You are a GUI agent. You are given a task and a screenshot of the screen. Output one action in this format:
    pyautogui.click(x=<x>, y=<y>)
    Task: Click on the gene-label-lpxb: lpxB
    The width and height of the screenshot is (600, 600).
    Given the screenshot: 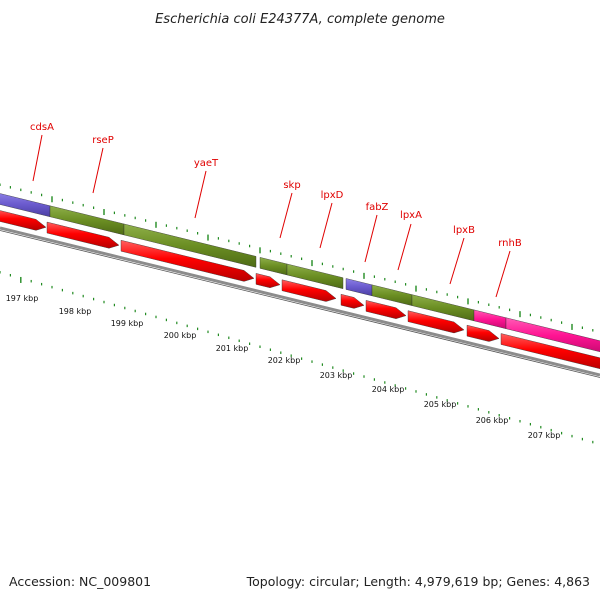 What is the action you would take?
    pyautogui.click(x=464, y=230)
    